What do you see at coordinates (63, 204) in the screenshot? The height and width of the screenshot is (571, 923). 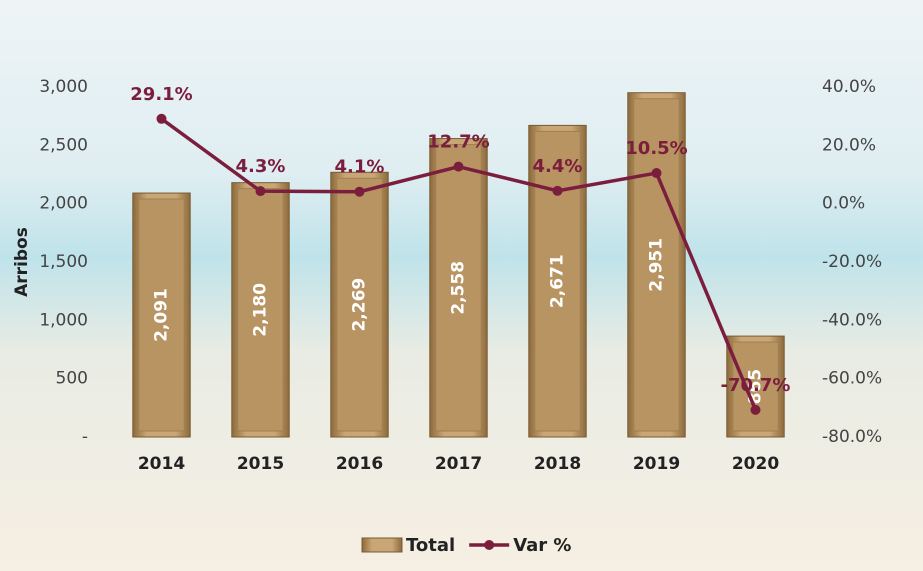 I see `y-tick-label: 2,000` at bounding box center [63, 204].